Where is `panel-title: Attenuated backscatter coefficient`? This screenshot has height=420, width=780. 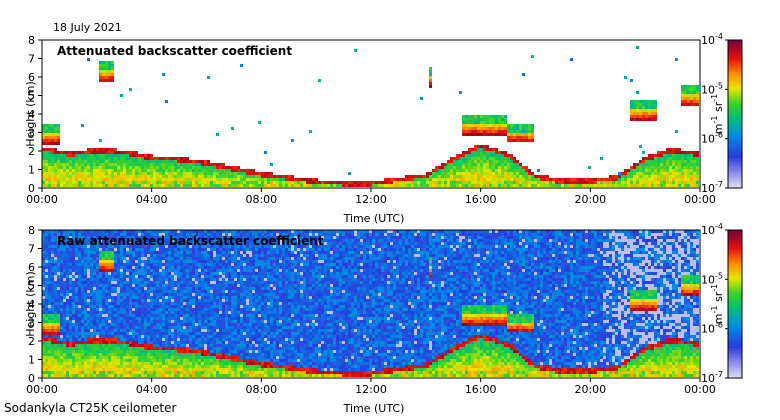 panel-title: Attenuated backscatter coefficient is located at coordinates (174, 51).